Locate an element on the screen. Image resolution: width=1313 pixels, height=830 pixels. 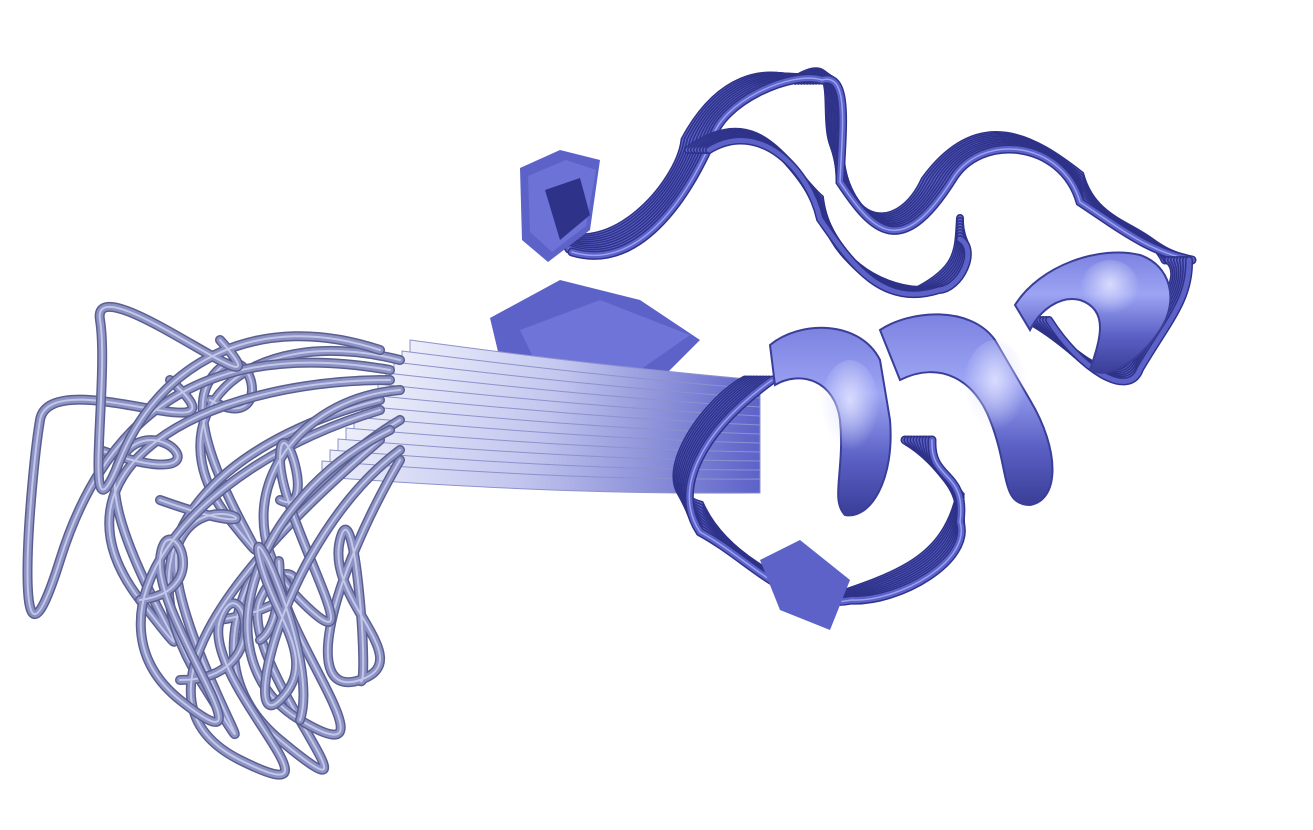
strand-bundle is located at coordinates (541, 416).